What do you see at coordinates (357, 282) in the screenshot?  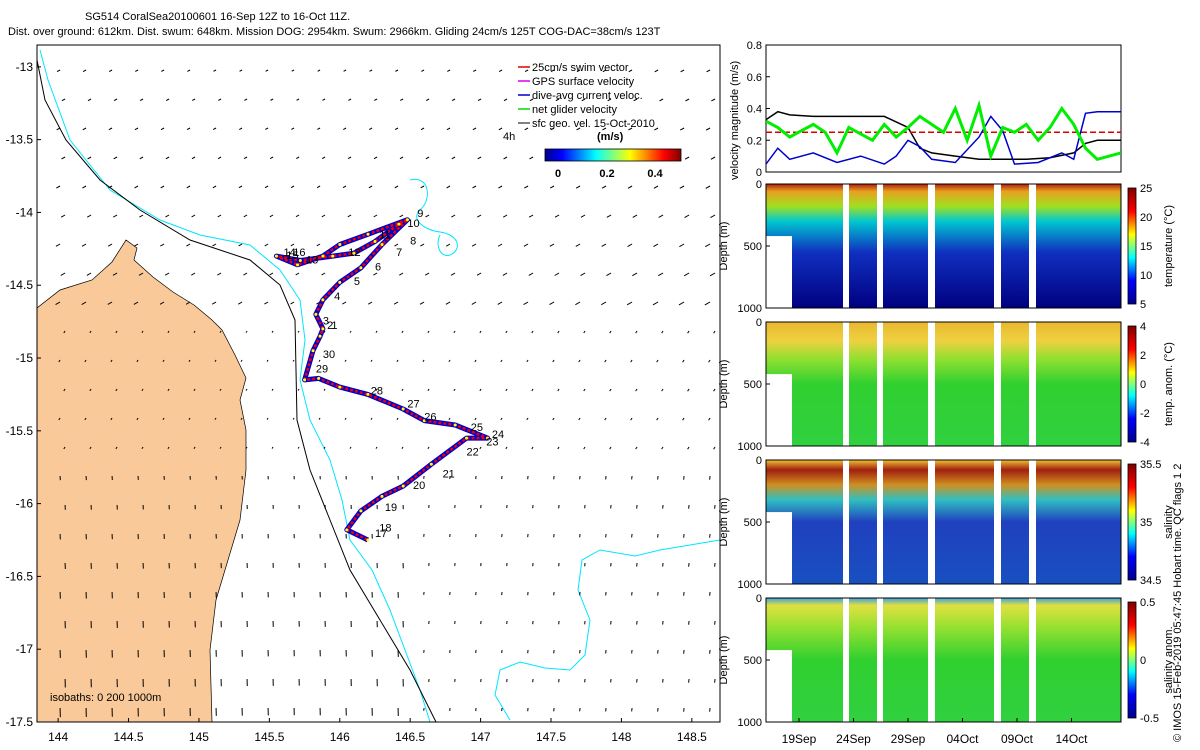 I see `track-day-label-7: 5` at bounding box center [357, 282].